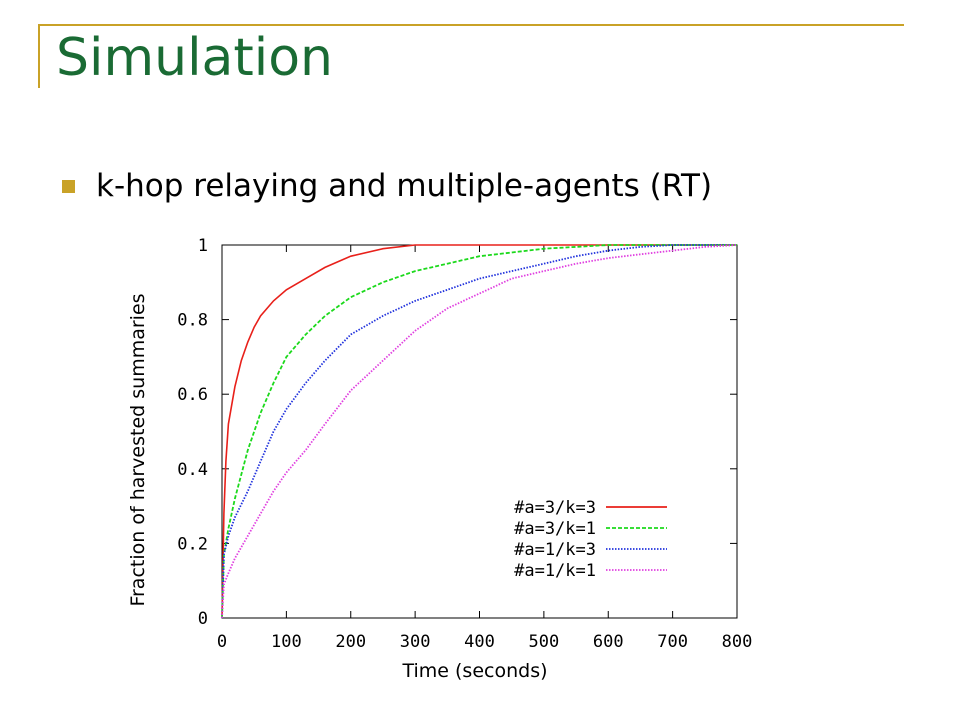 The width and height of the screenshot is (960, 720). What do you see at coordinates (192, 544) in the screenshot?
I see `y-tick-label: 0.2` at bounding box center [192, 544].